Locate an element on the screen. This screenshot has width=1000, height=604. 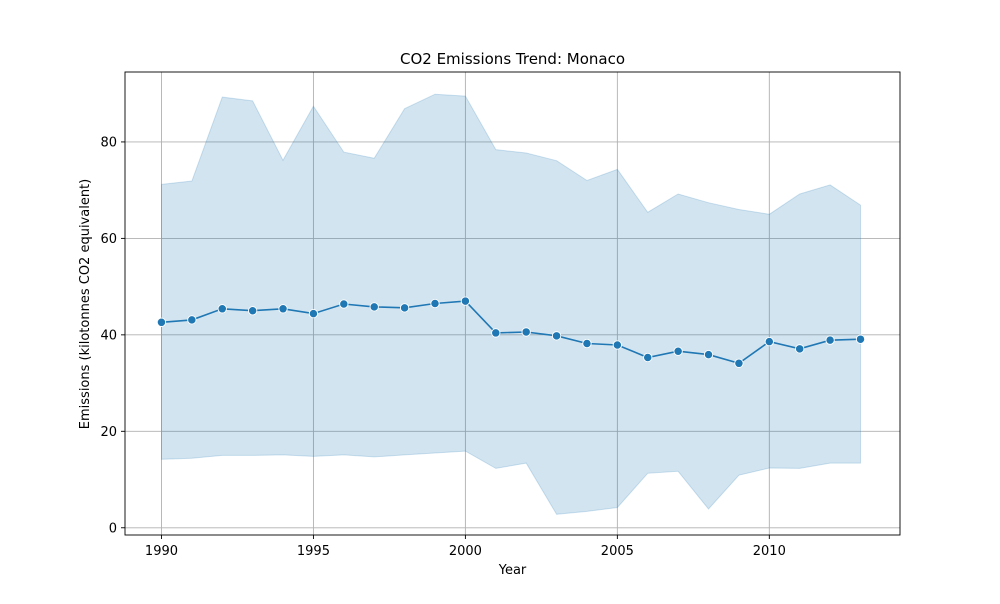
y-tick-label: 20 is located at coordinates (108, 432).